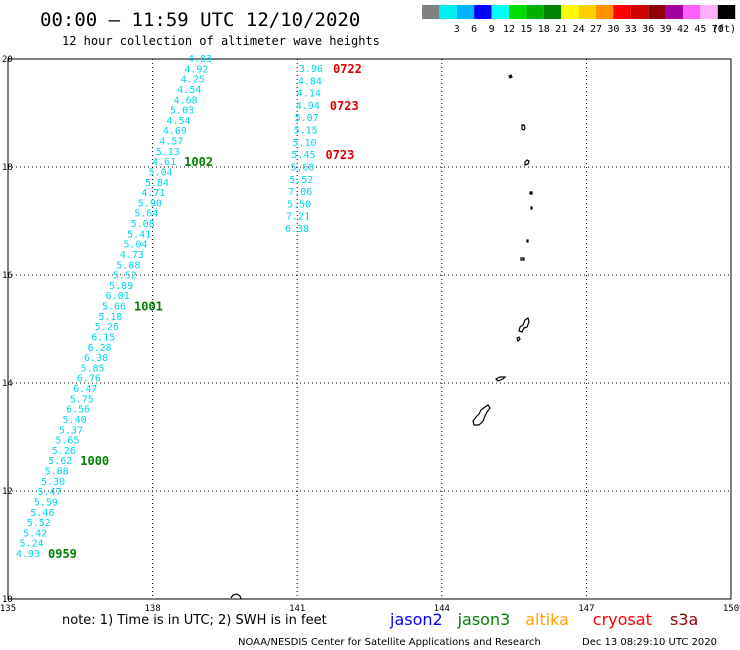  I want to click on wave-height-value: 4.71, so click(153, 193).